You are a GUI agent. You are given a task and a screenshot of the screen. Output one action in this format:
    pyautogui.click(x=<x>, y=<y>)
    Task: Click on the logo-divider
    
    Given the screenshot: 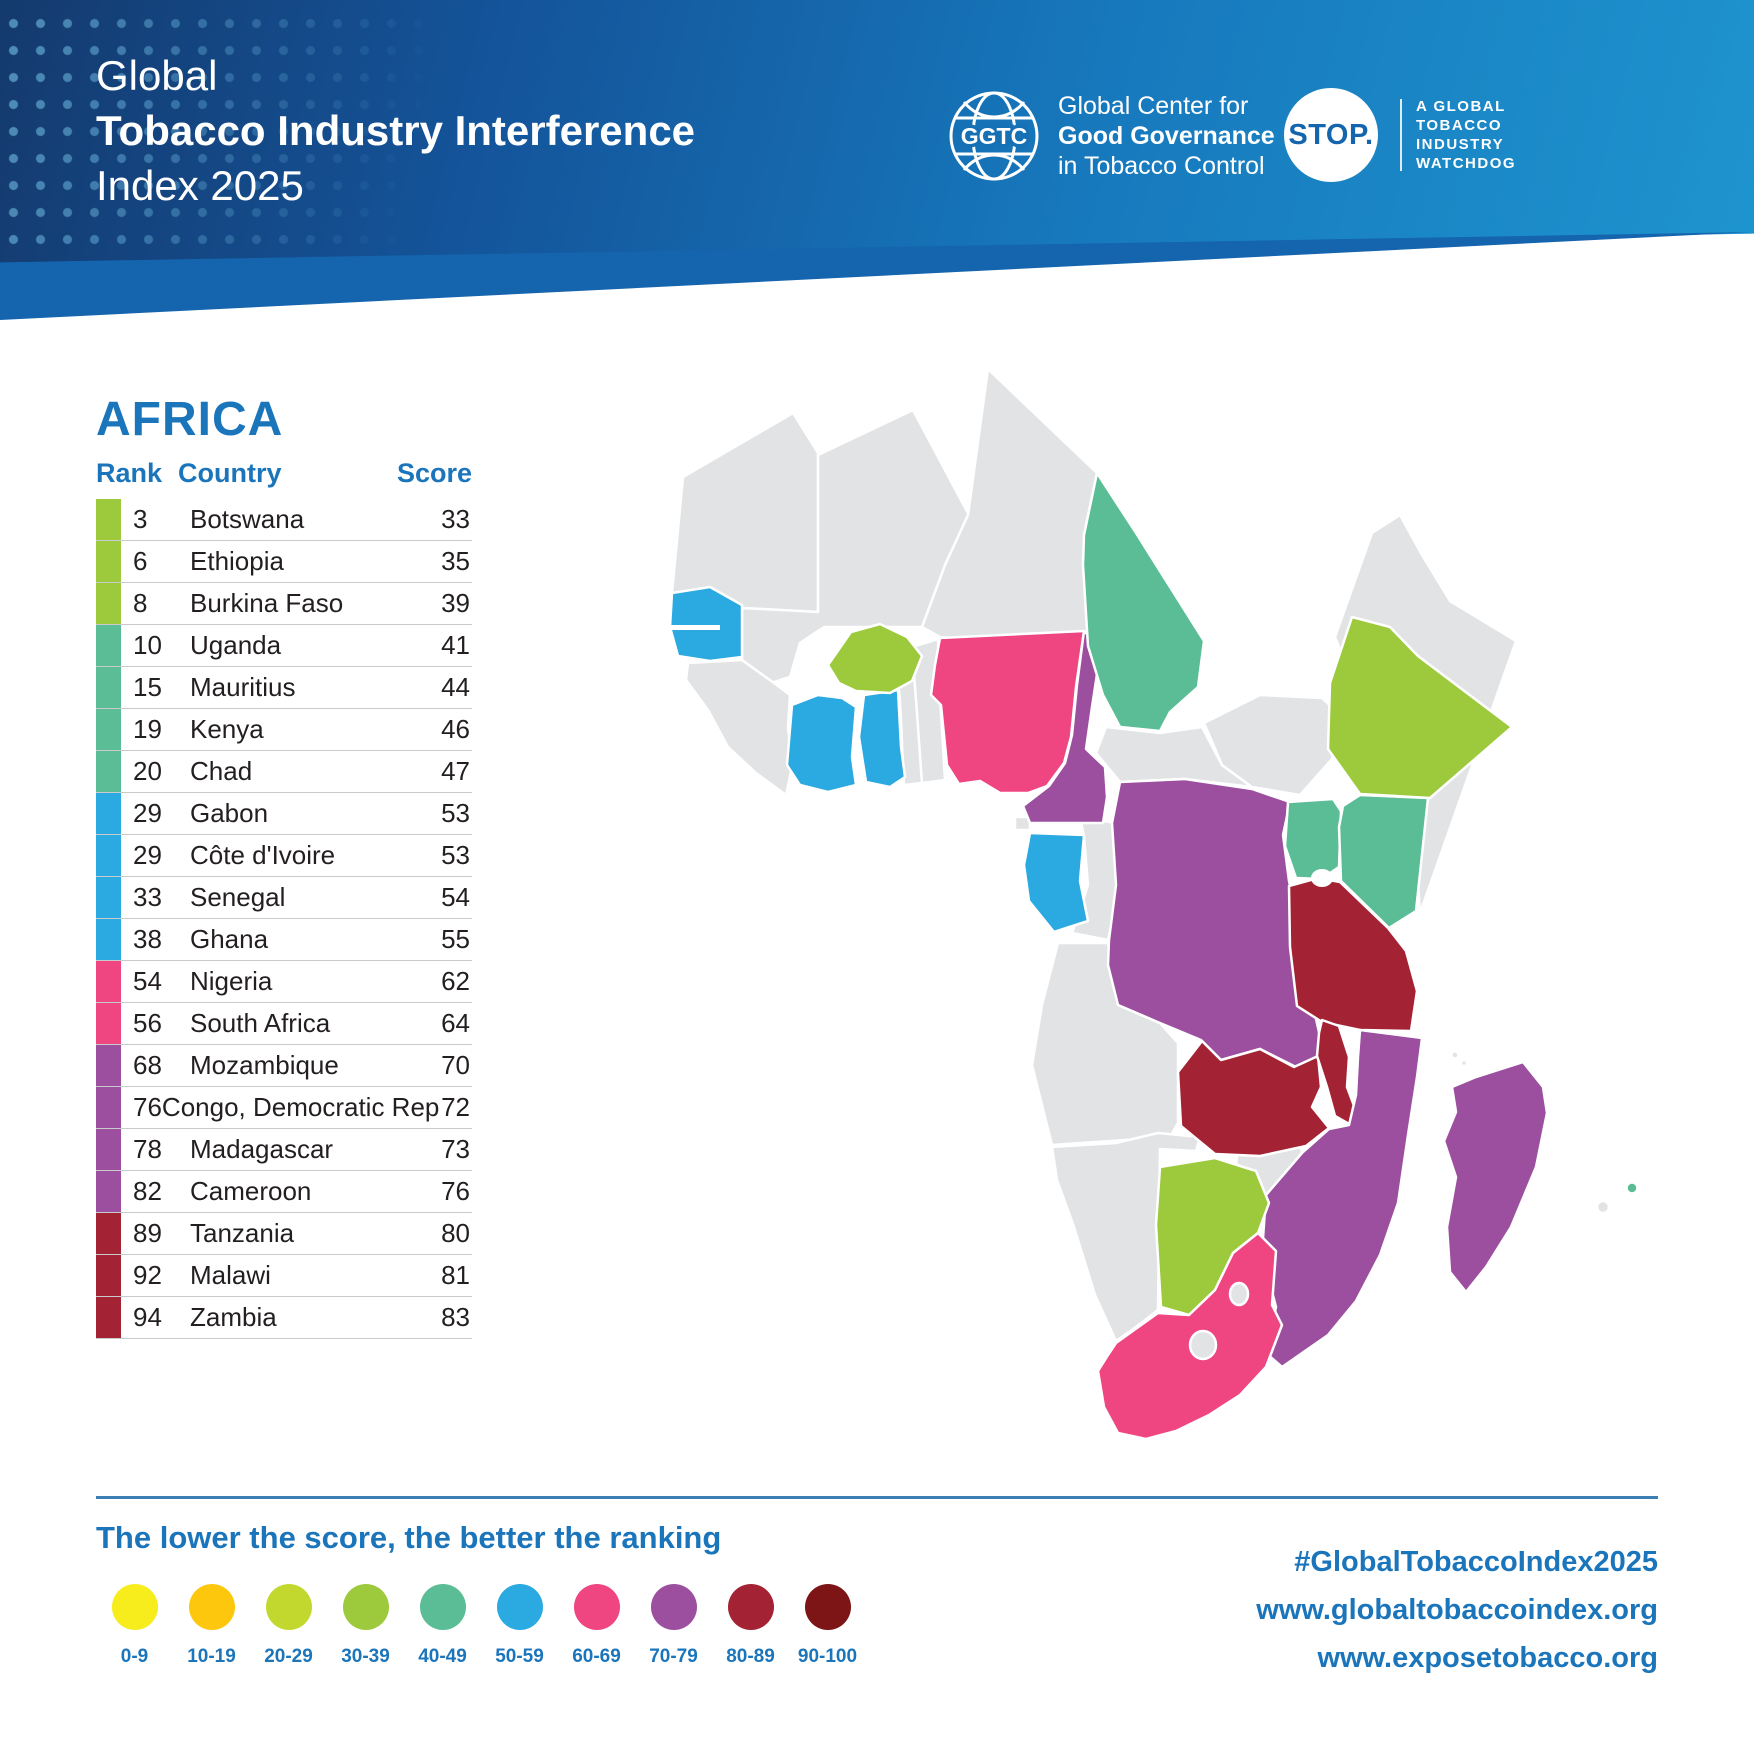 What is the action you would take?
    pyautogui.click(x=1401, y=135)
    